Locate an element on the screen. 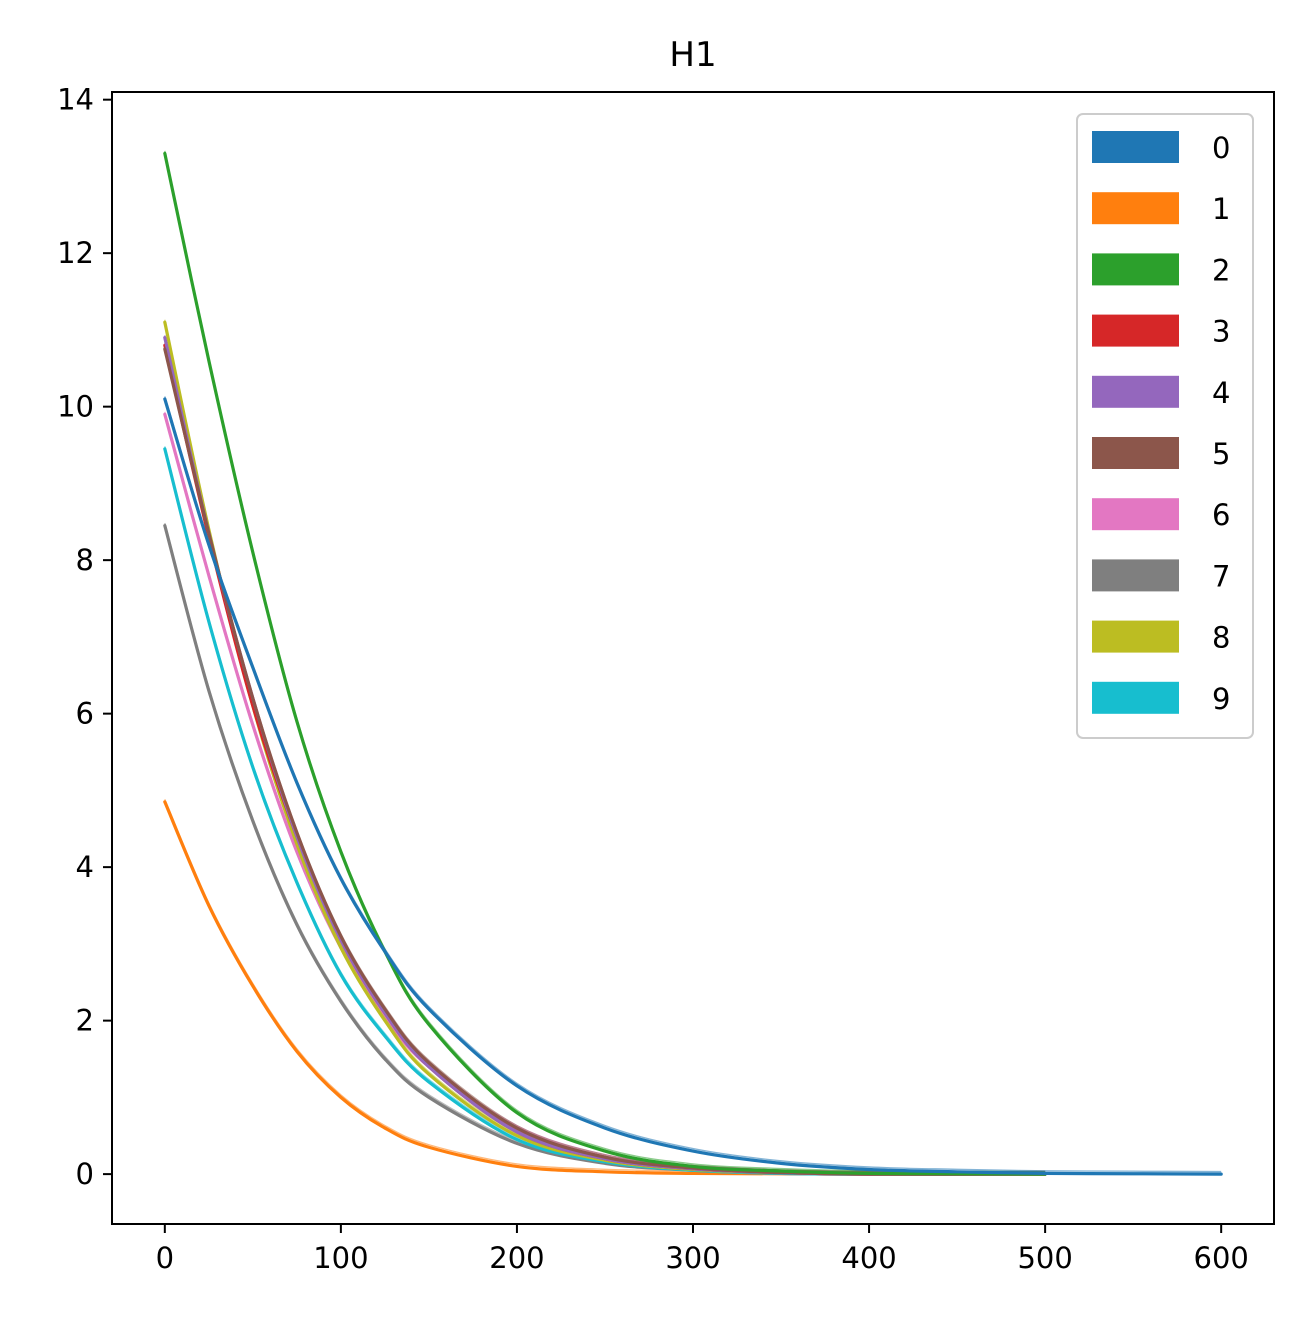 The image size is (1304, 1324). x-tick-label: 500 is located at coordinates (1044, 1258).